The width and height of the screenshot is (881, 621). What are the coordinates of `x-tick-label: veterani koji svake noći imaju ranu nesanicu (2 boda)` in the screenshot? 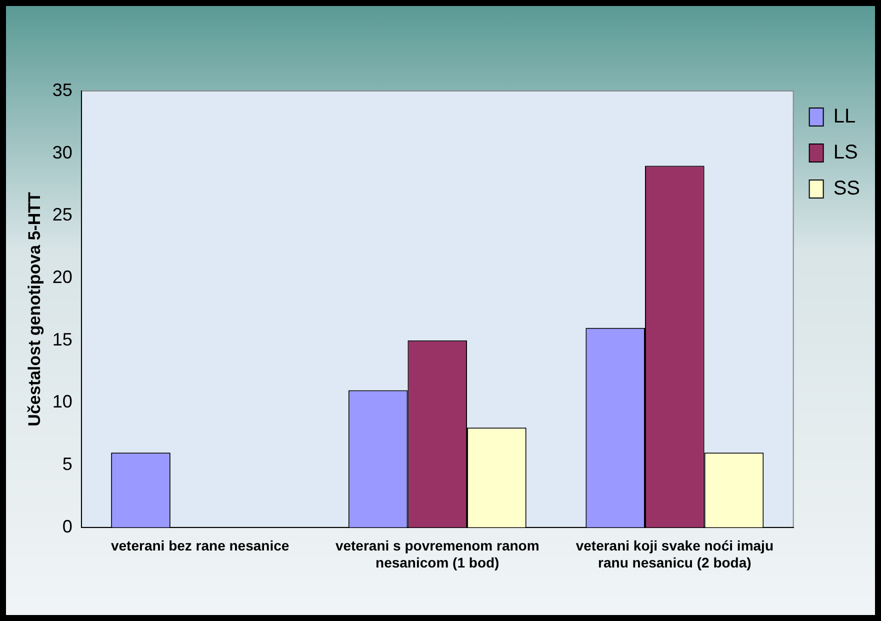 It's located at (675, 554).